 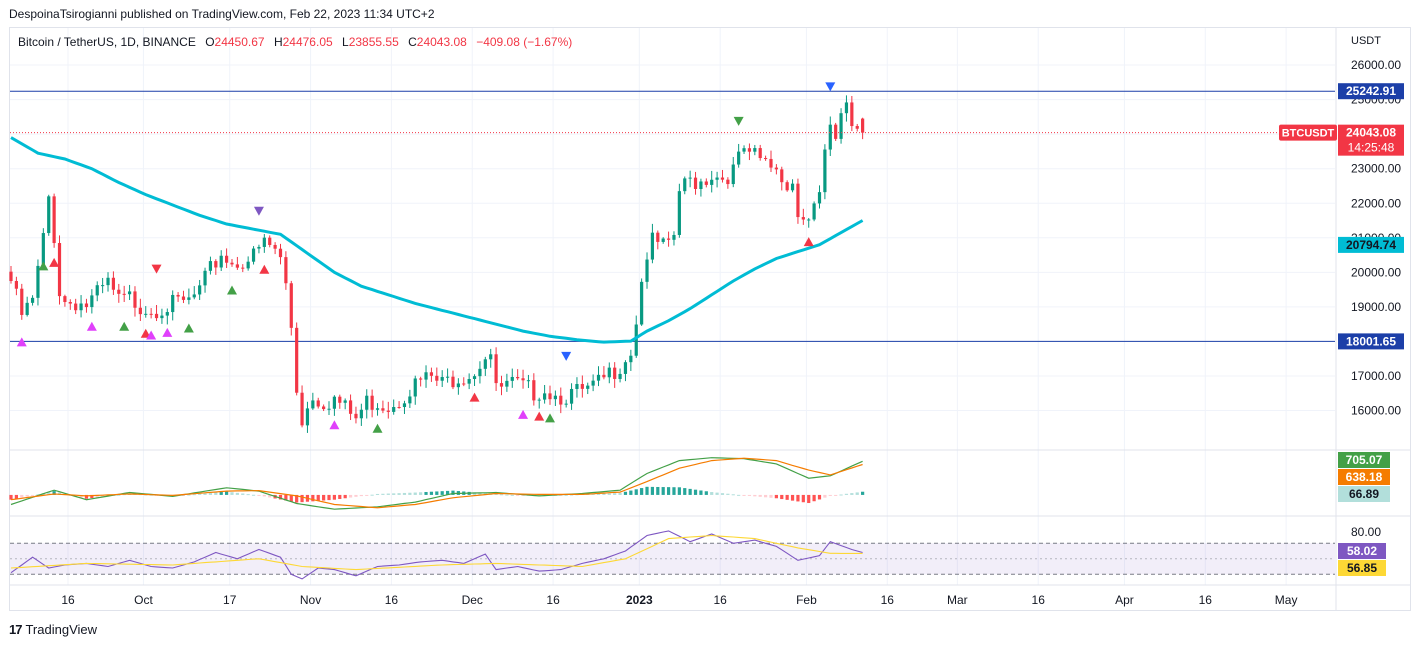 What do you see at coordinates (1371, 244) in the screenshot?
I see `ma-price-tag` at bounding box center [1371, 244].